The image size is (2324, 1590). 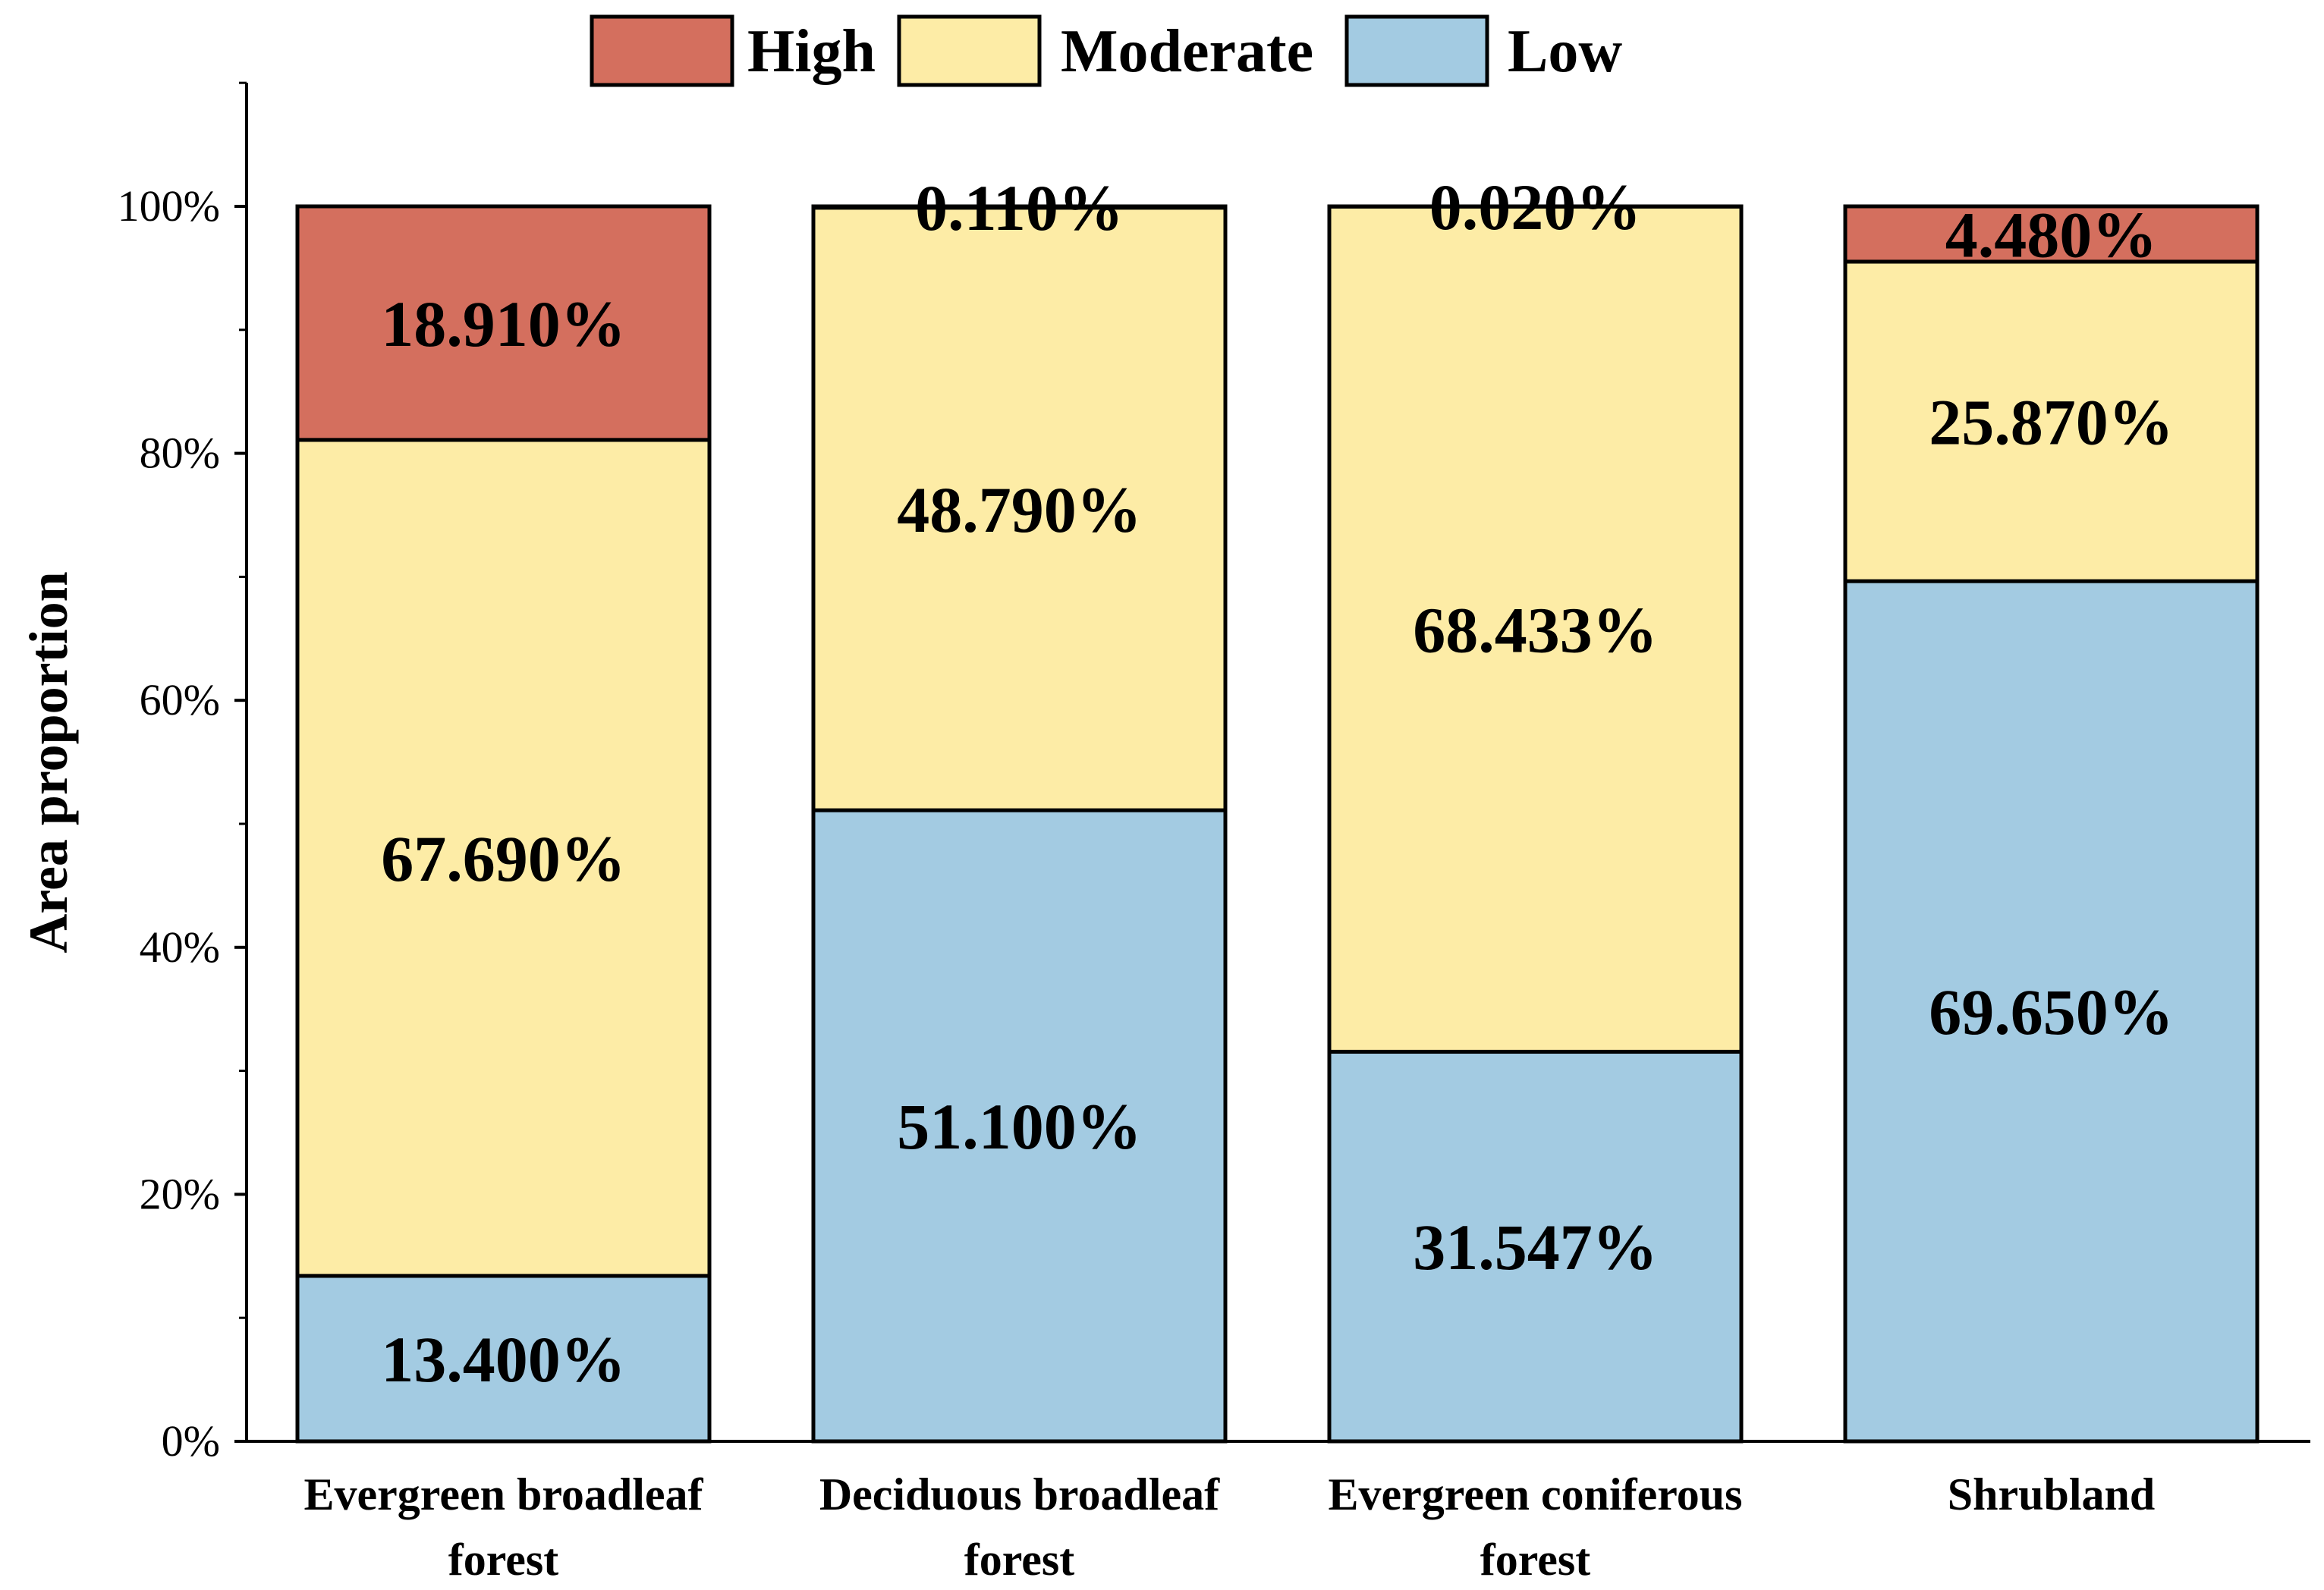 What do you see at coordinates (662, 50) in the screenshot?
I see `legend-swatch-high` at bounding box center [662, 50].